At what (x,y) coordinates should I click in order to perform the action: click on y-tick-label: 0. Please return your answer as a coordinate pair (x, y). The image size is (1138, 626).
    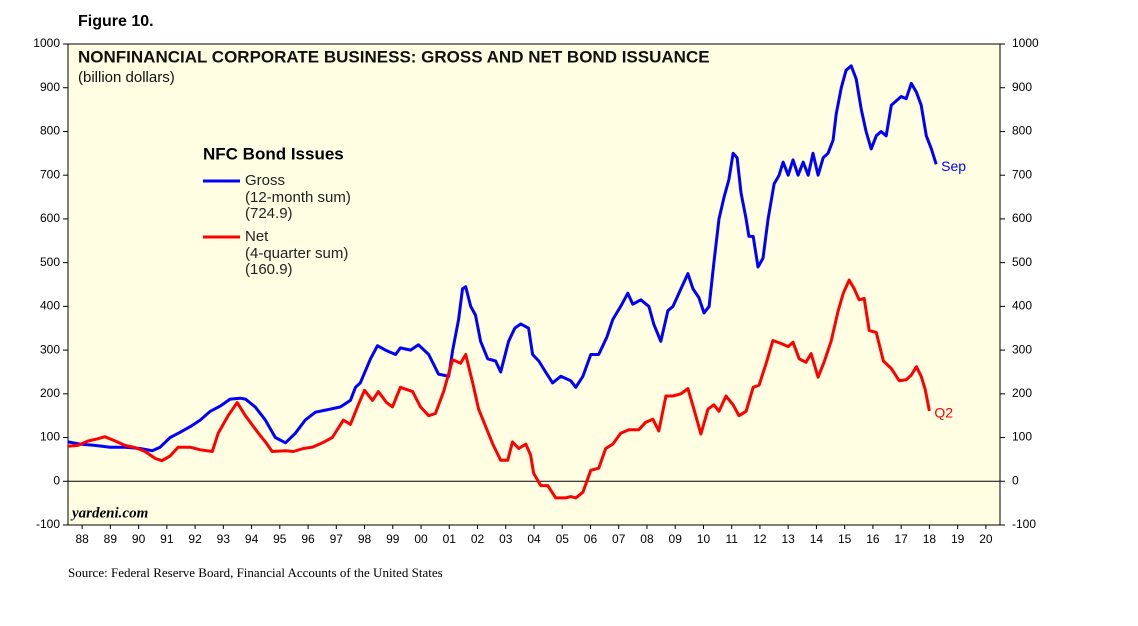
    Looking at the image, I should click on (56, 480).